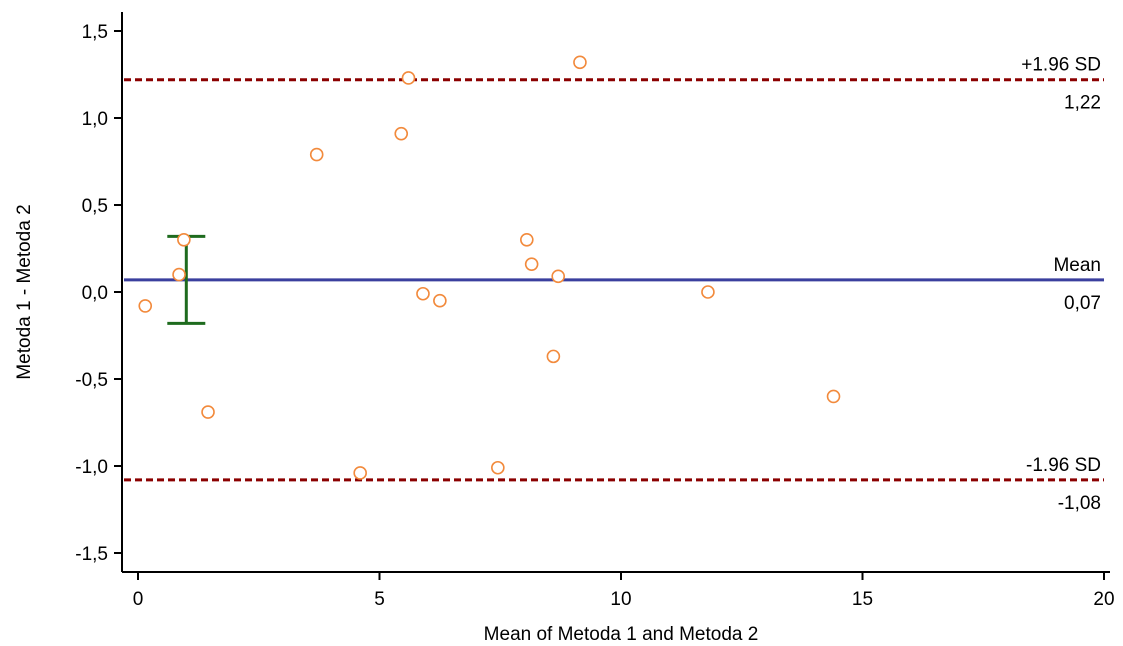 Image resolution: width=1123 pixels, height=646 pixels. I want to click on reference-line-value: 1,22, so click(1082, 103).